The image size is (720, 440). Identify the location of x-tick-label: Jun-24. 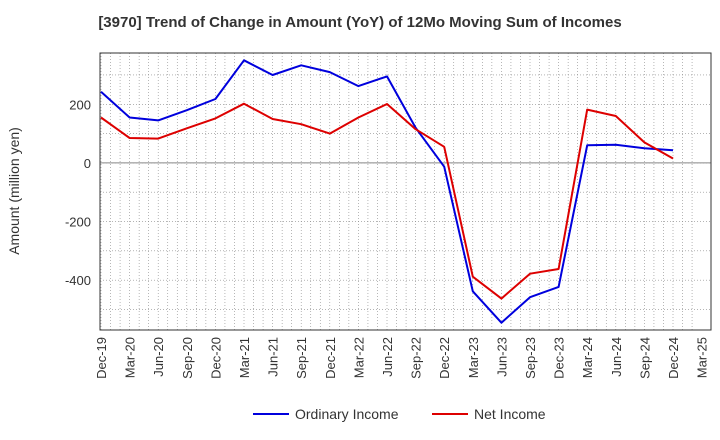
(616, 357).